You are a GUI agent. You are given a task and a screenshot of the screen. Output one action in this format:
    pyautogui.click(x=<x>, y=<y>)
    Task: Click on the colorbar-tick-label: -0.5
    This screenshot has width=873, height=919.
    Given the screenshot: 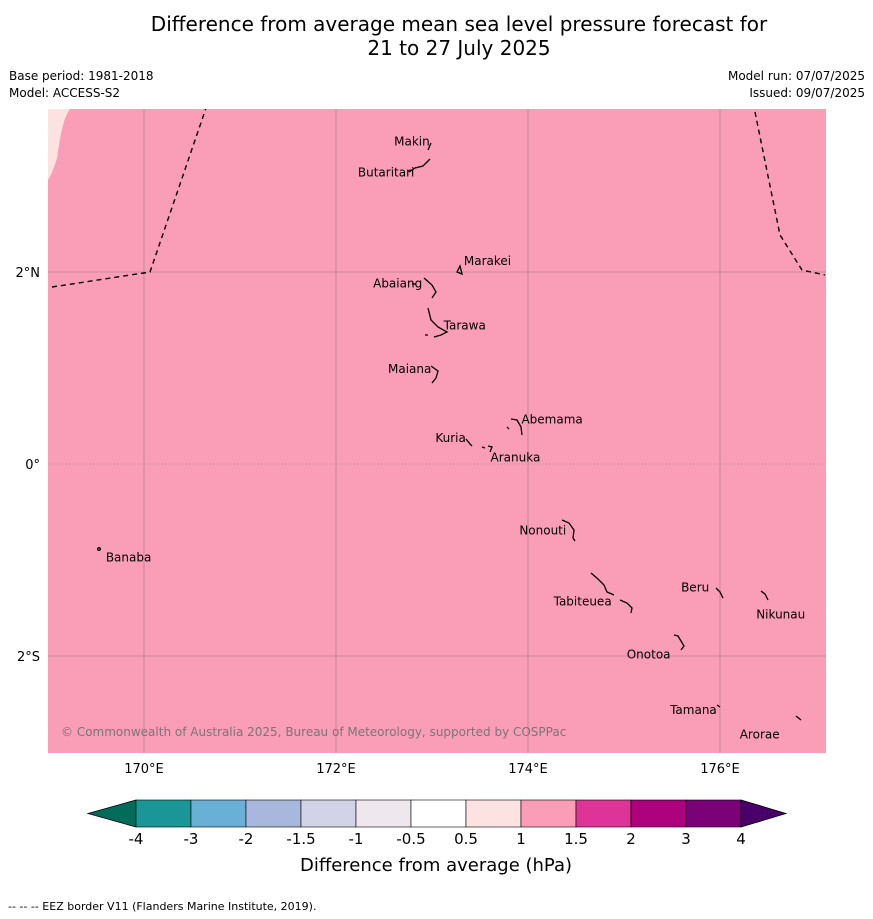 What is the action you would take?
    pyautogui.click(x=410, y=839)
    